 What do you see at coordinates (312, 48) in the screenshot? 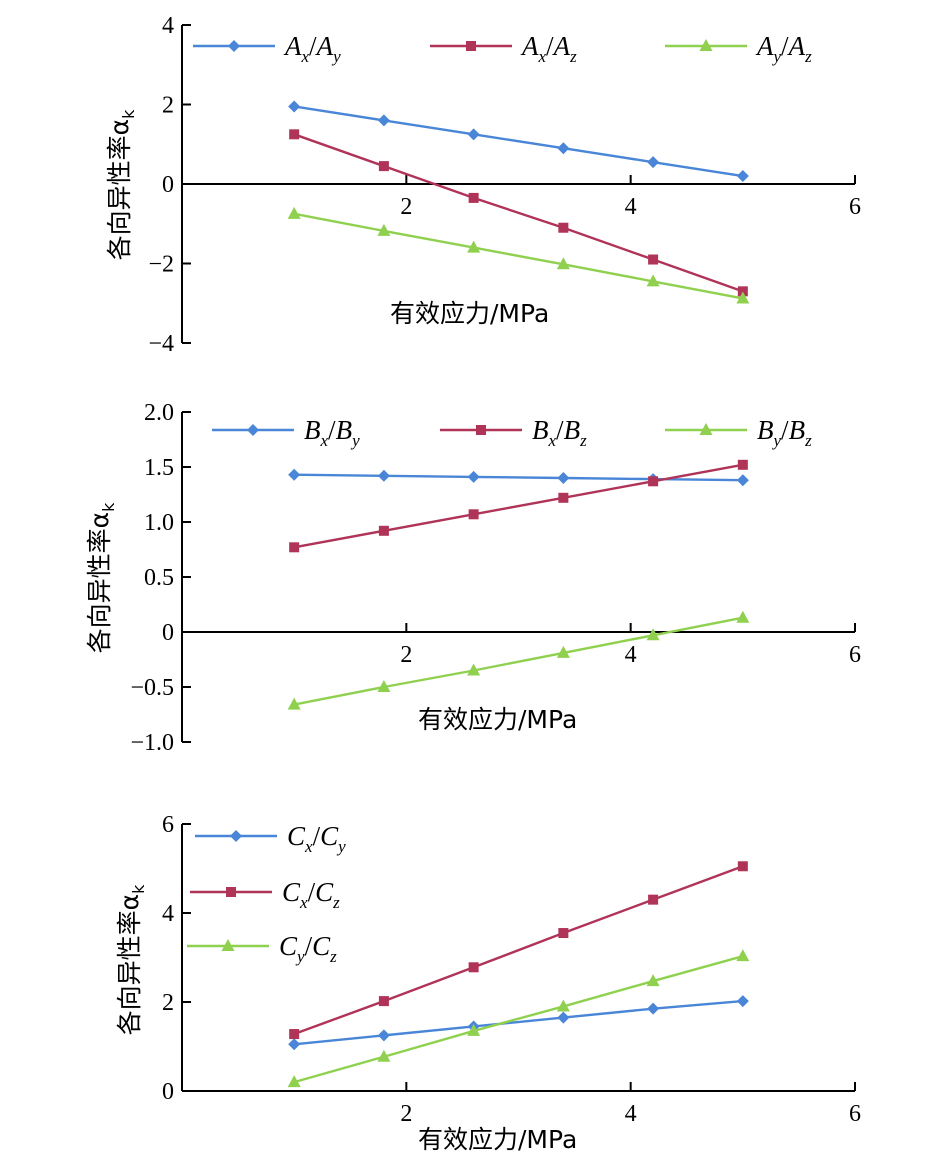
I see `legend-label: Ax/Ay` at bounding box center [312, 48].